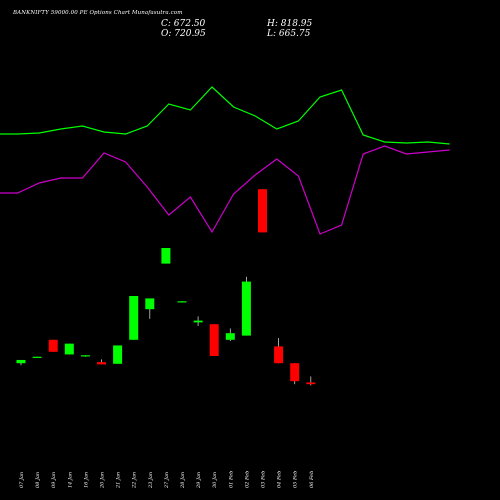  I want to click on candle-16-jan, so click(85, 356).